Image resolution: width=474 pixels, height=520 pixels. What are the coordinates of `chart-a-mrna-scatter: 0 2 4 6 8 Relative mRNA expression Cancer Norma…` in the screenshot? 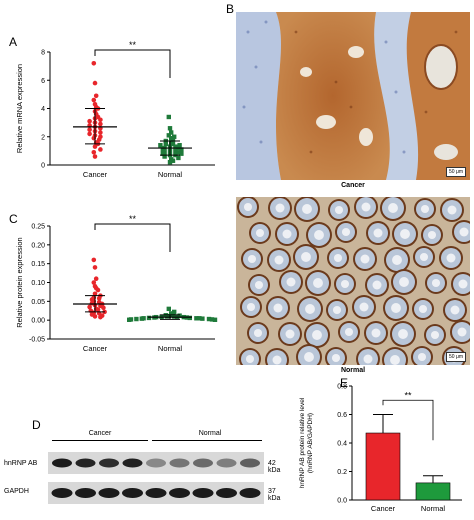 It's located at (115, 109).